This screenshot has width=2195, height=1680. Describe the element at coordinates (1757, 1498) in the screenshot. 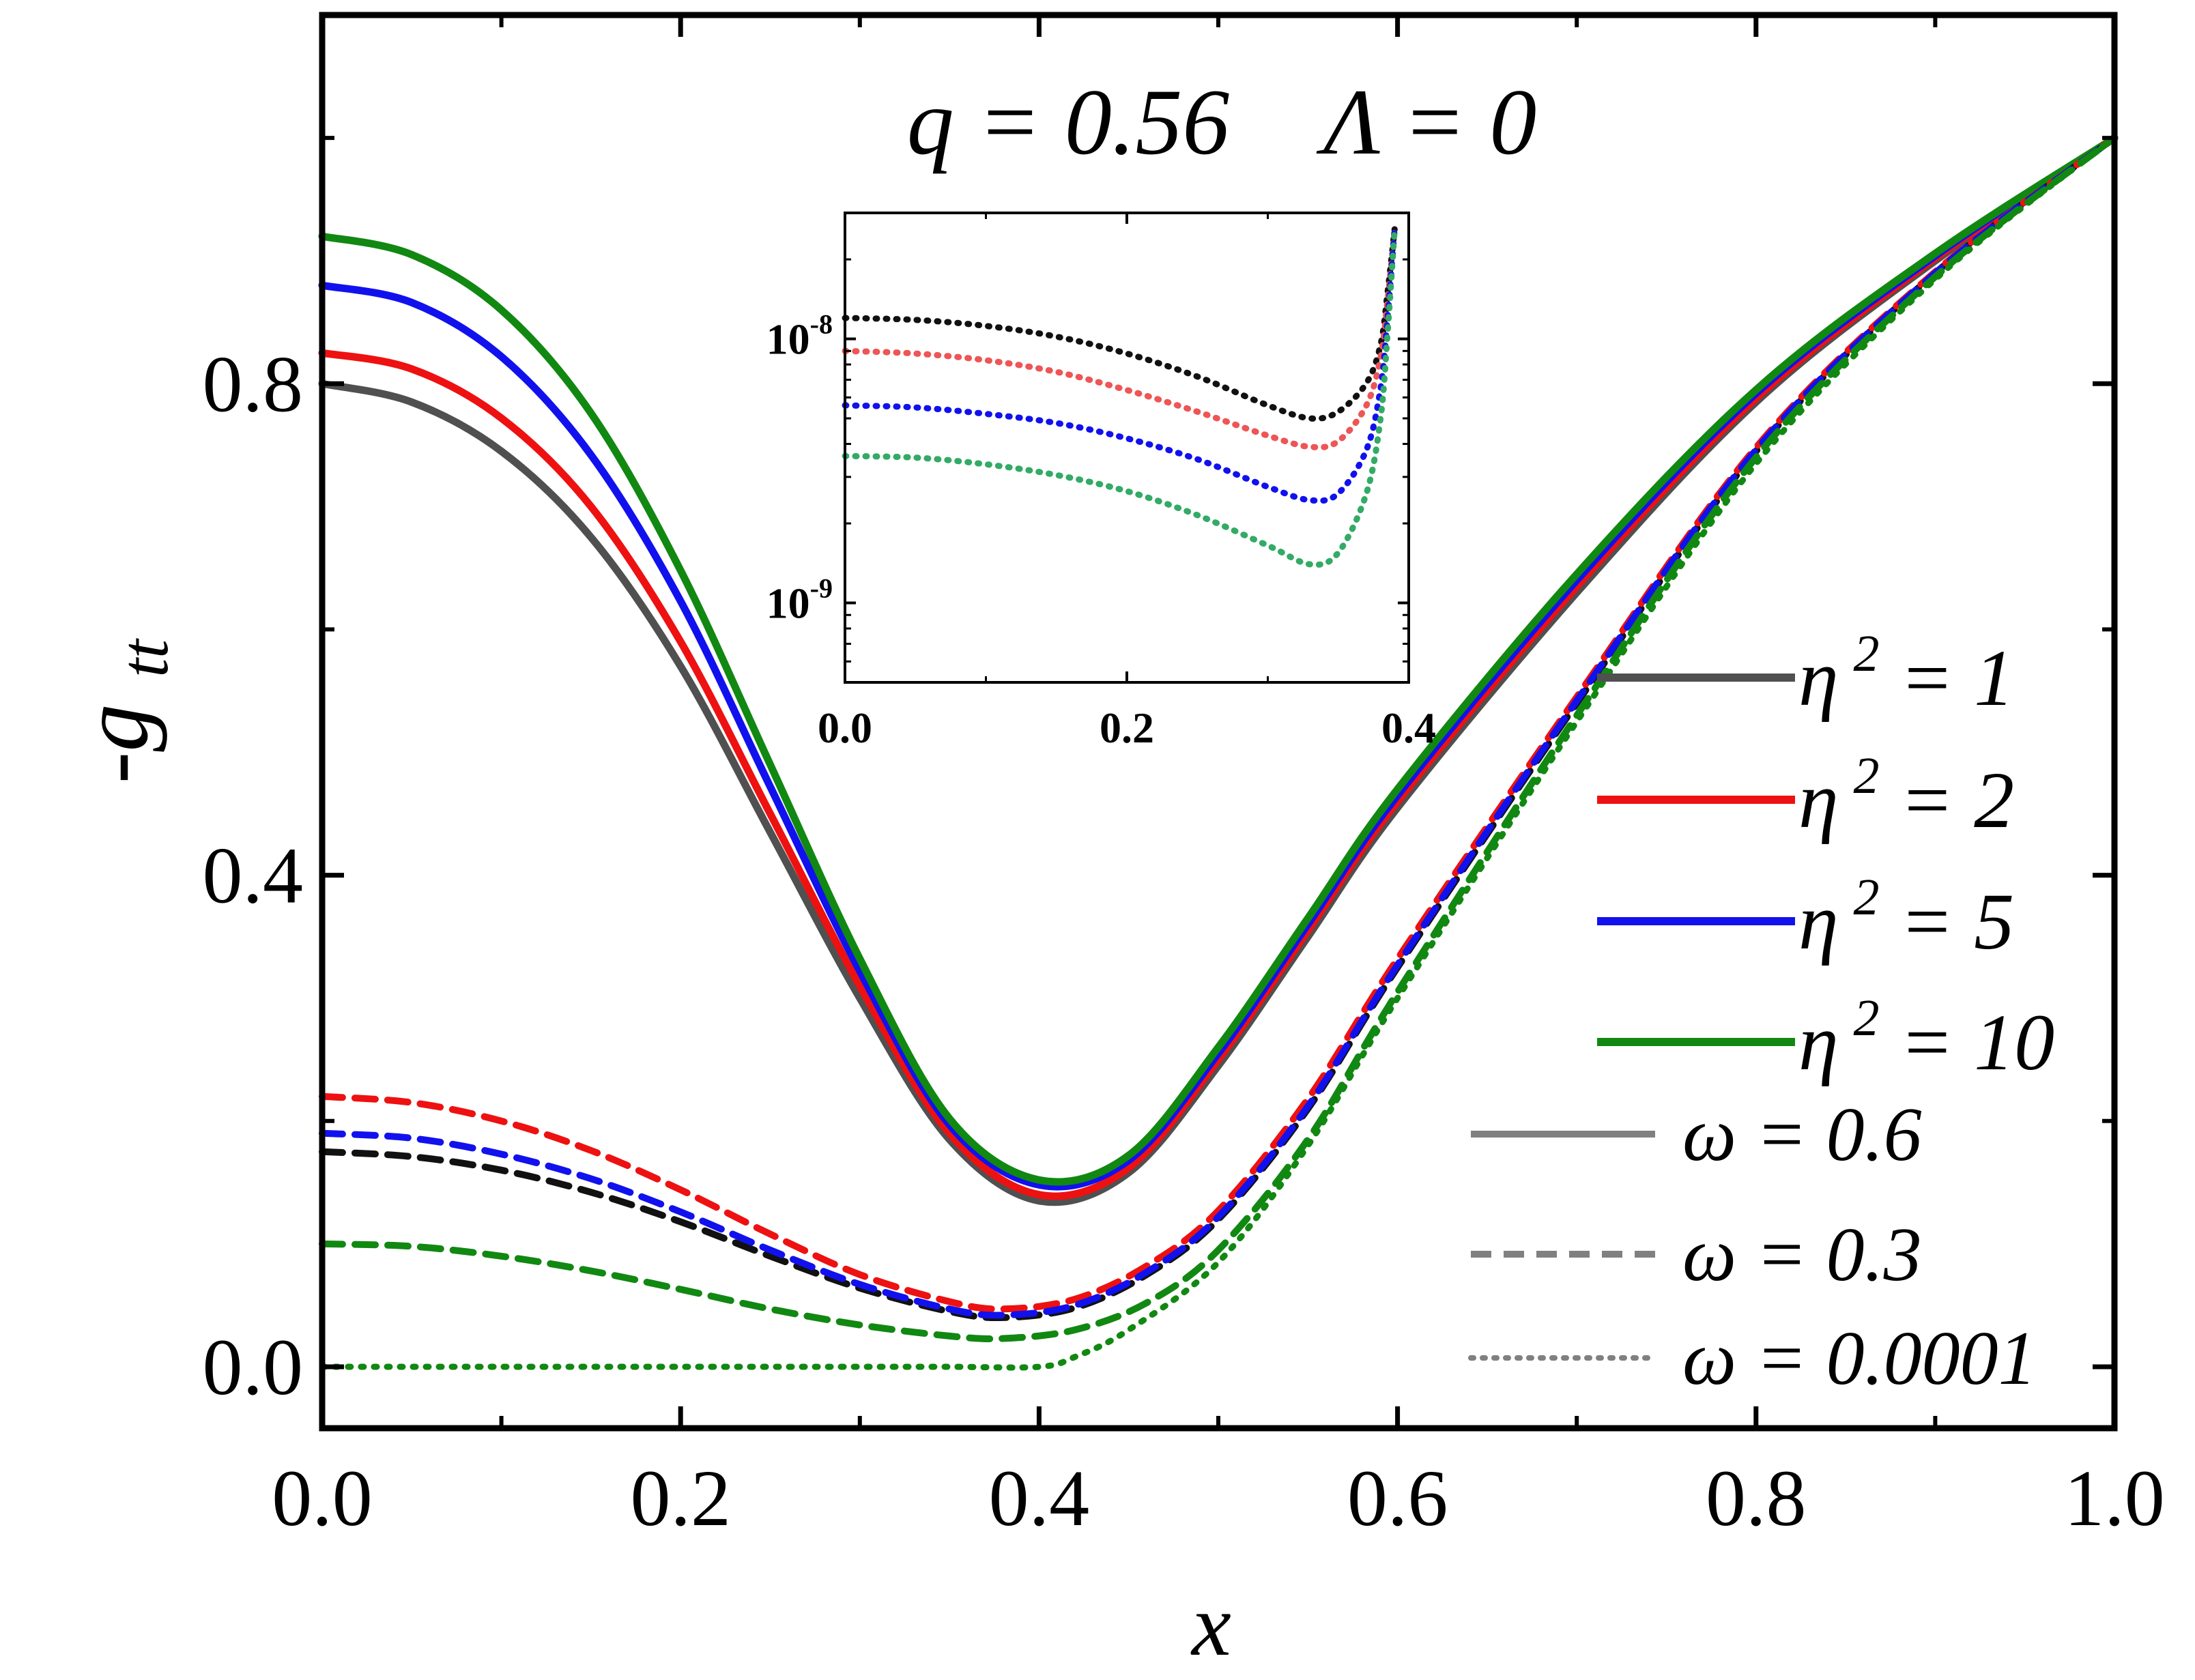

I see `x-tick-label: 0.8` at that location.